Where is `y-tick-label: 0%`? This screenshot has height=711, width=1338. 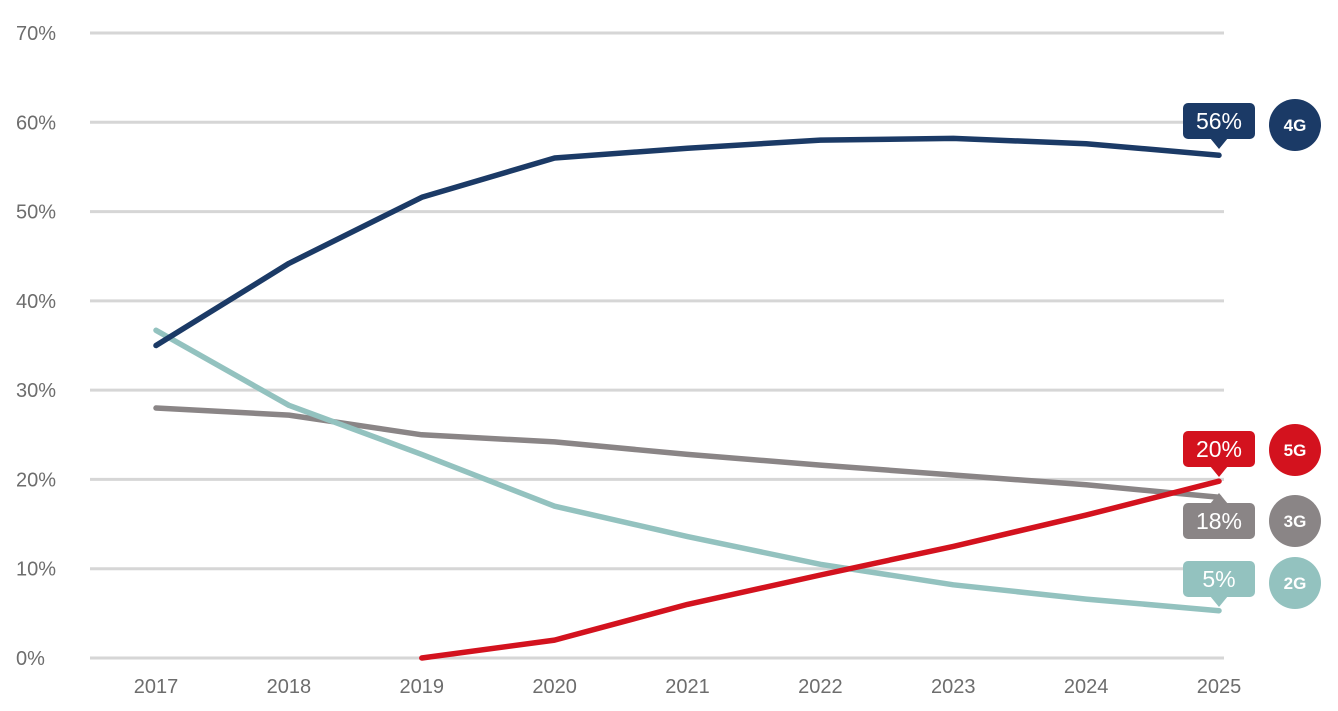
y-tick-label: 0% is located at coordinates (30, 659).